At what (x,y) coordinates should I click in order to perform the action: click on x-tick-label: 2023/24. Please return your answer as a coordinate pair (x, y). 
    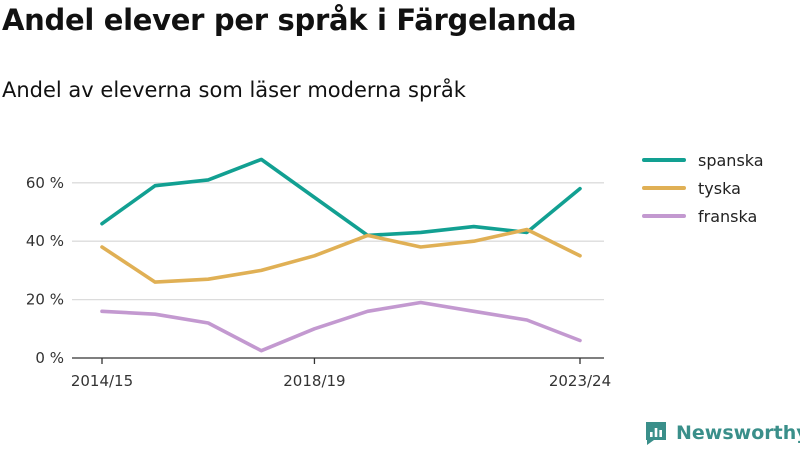
    Looking at the image, I should click on (580, 381).